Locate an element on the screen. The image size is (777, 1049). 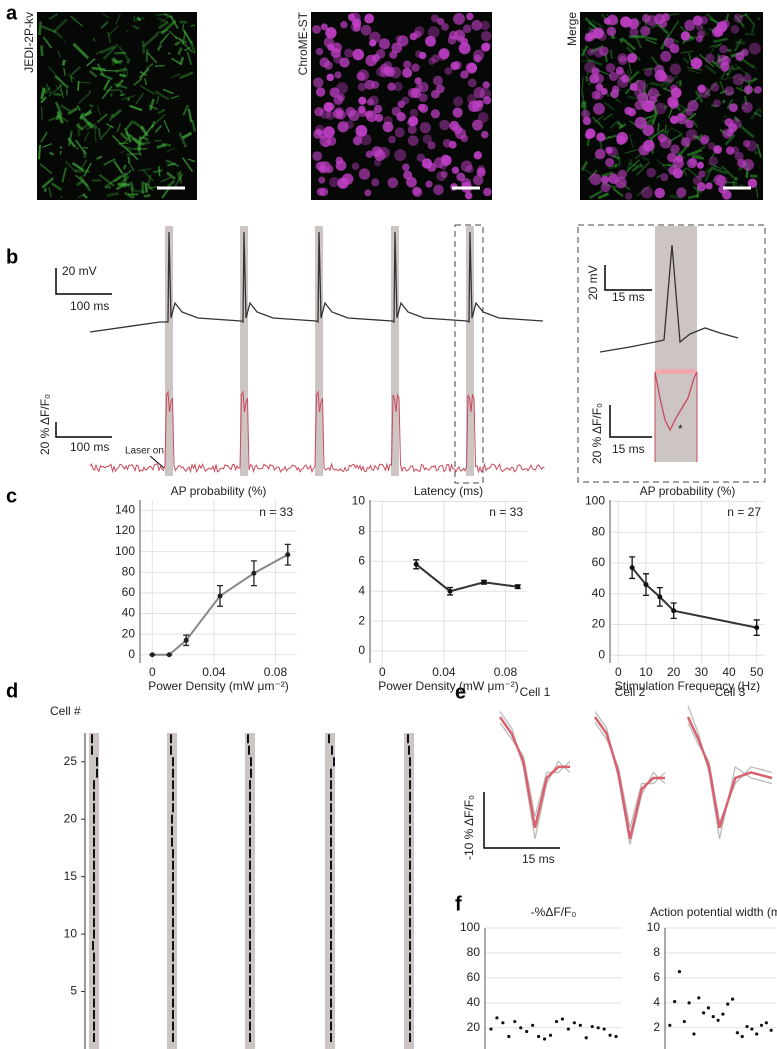
annotation: n = 33 is located at coordinates (506, 512).